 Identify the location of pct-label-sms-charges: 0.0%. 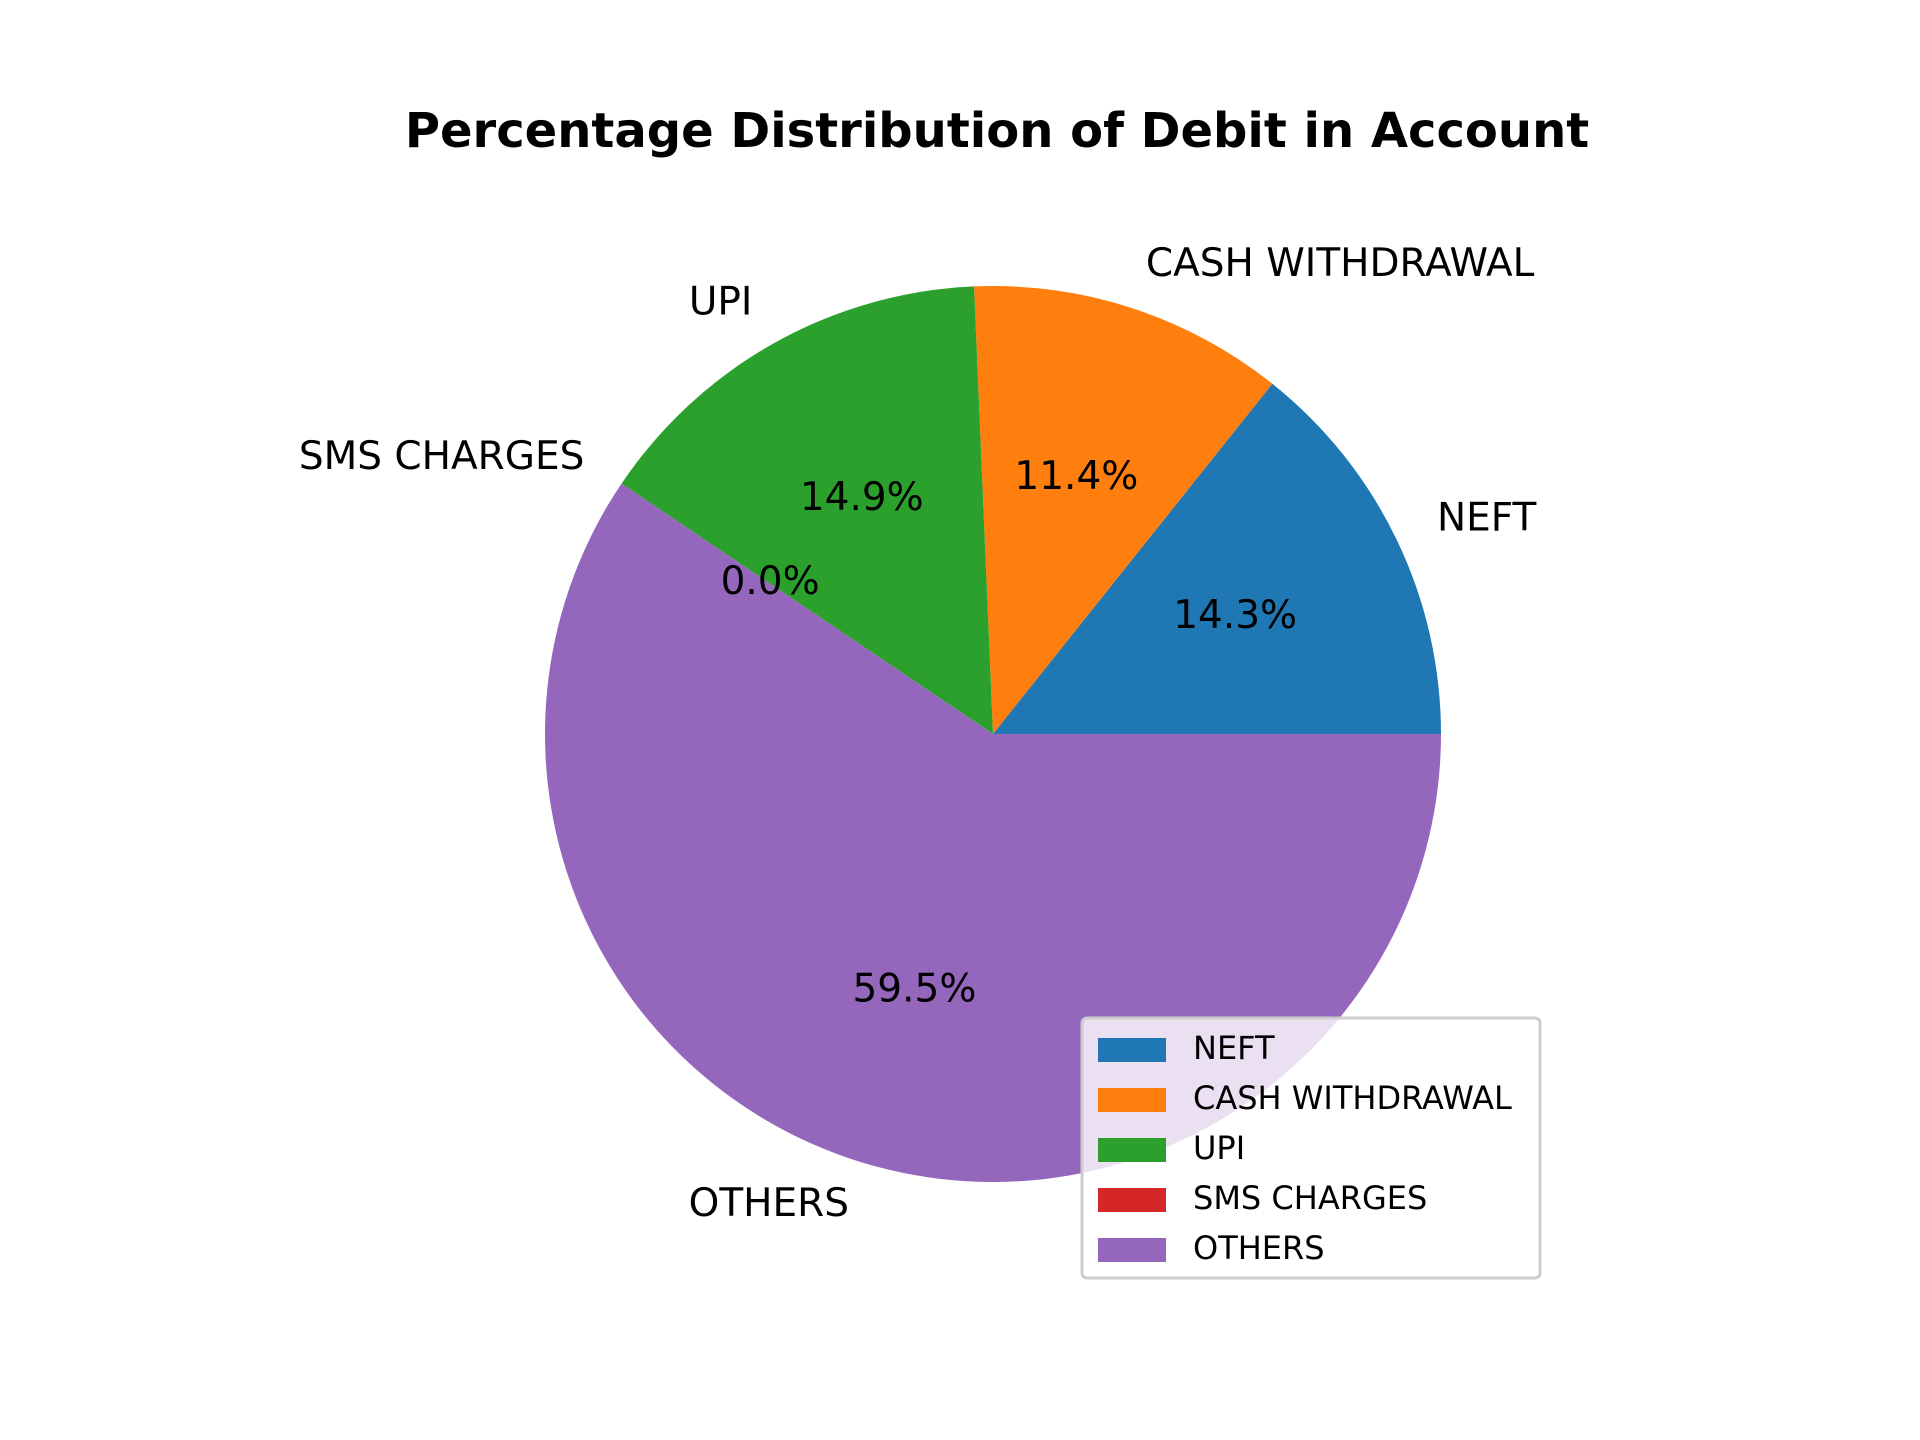
(770, 581).